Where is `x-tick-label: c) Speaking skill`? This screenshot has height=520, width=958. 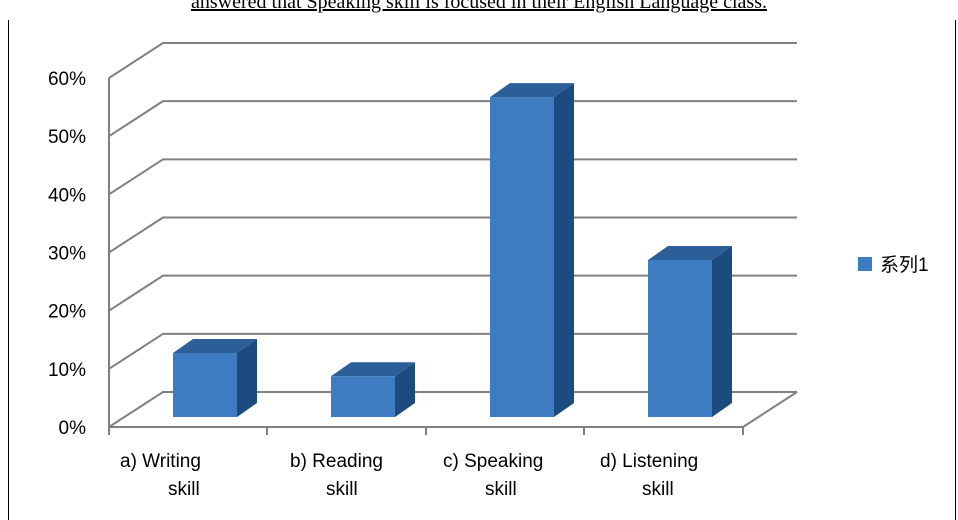
x-tick-label: c) Speaking skill is located at coordinates (493, 475).